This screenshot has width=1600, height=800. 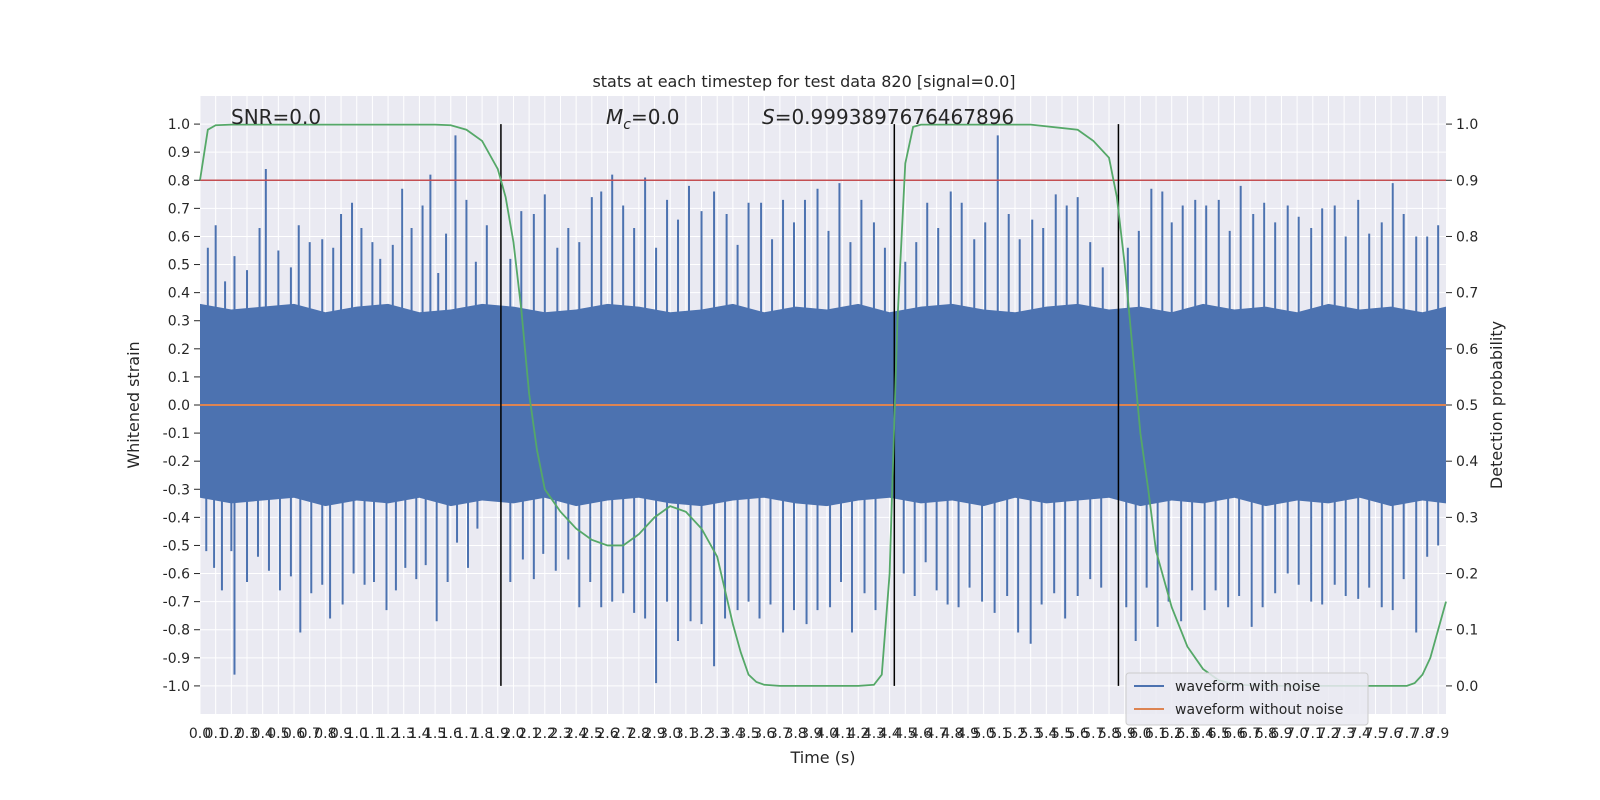 What do you see at coordinates (1328, 734) in the screenshot?
I see `x-tick-label: 7.2` at bounding box center [1328, 734].